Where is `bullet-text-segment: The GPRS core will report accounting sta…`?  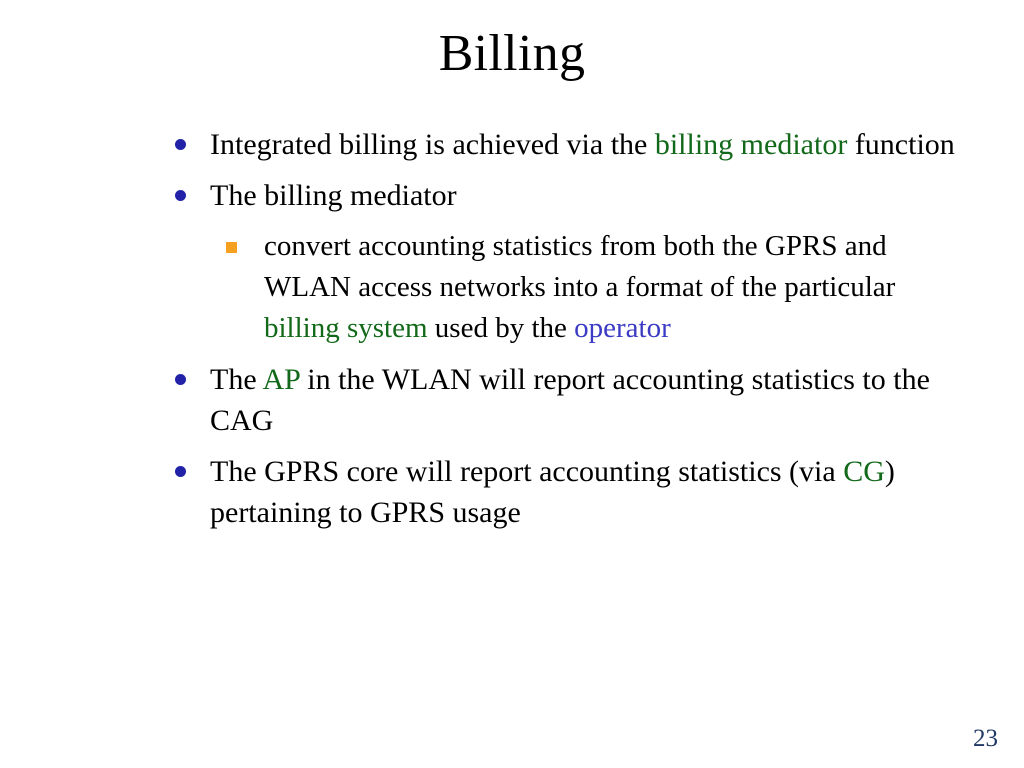 bullet-text-segment: The GPRS core will report accounting sta… is located at coordinates (527, 471).